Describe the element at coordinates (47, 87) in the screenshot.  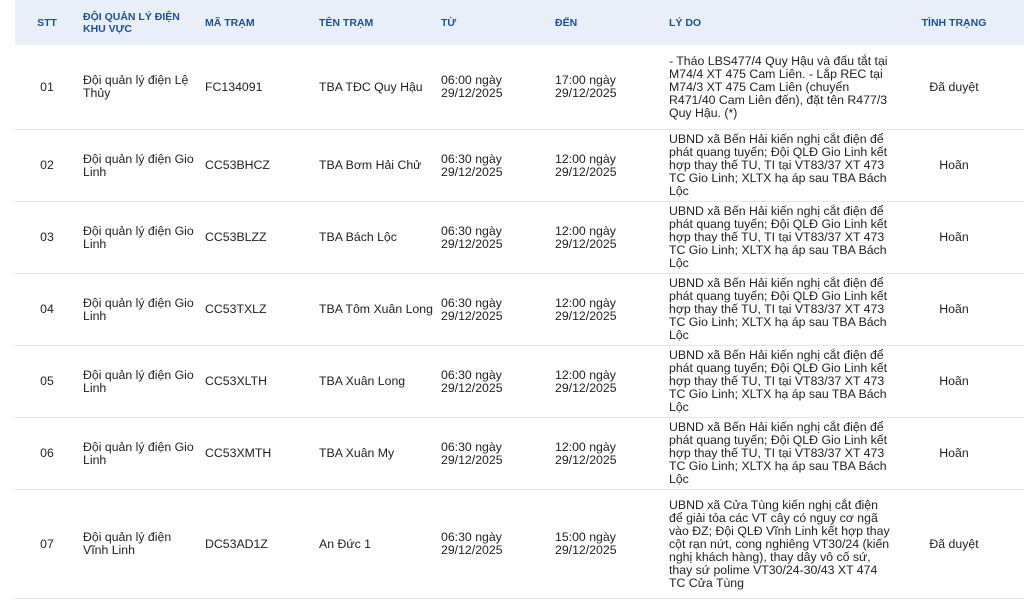
I see `cell-stt: 01` at that location.